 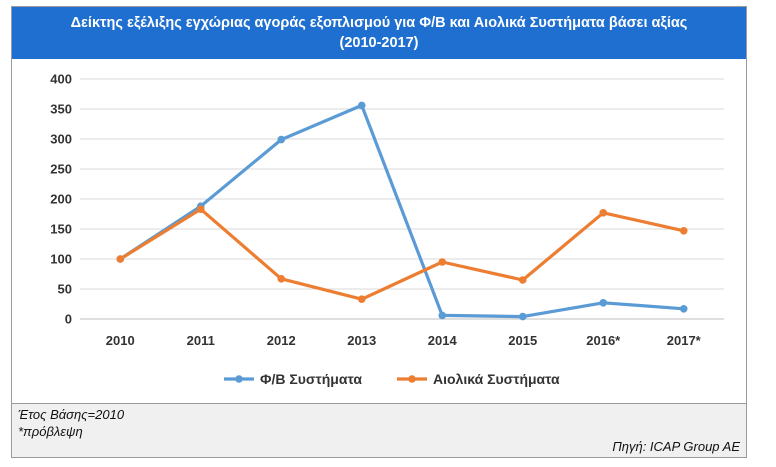 What do you see at coordinates (61, 229) in the screenshot?
I see `y-tick-label-150: 150` at bounding box center [61, 229].